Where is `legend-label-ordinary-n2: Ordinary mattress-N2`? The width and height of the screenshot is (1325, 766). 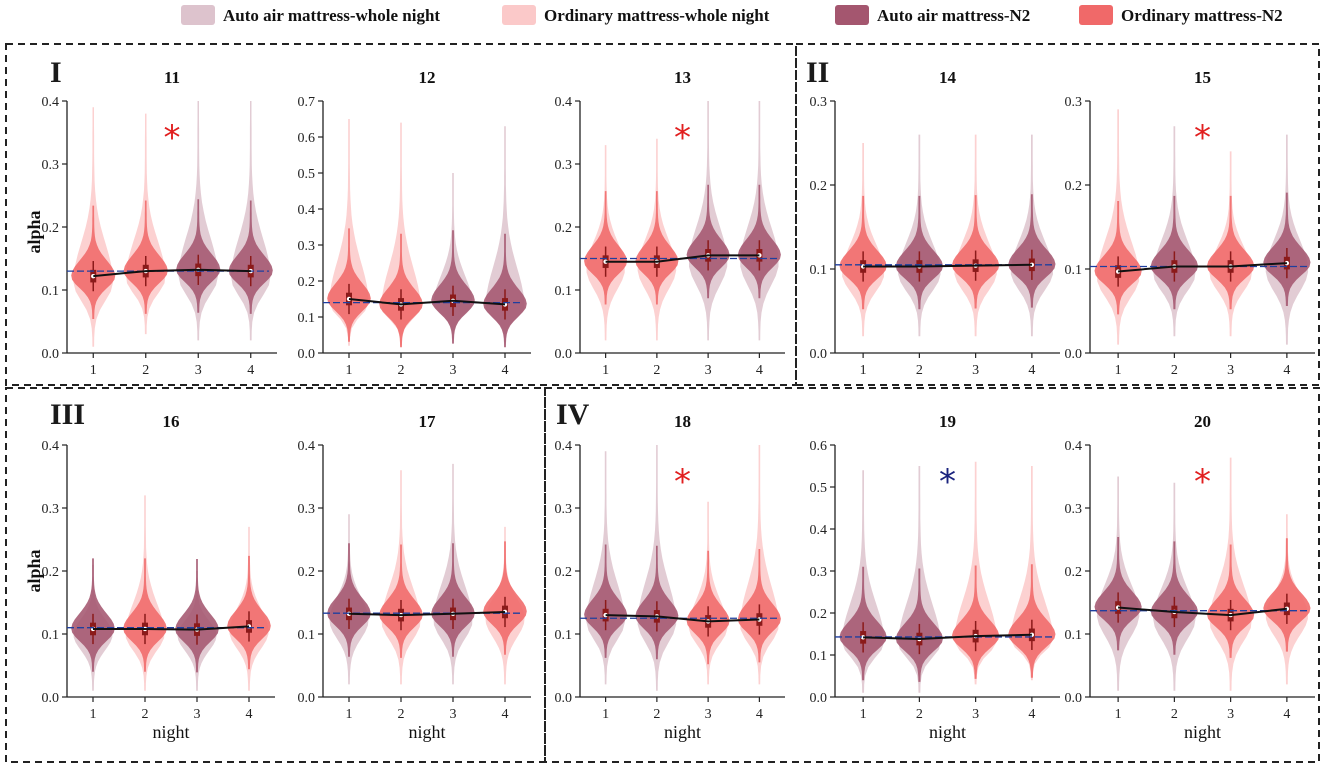
legend-label-ordinary-n2: Ordinary mattress-N2 is located at coordinates (1202, 15).